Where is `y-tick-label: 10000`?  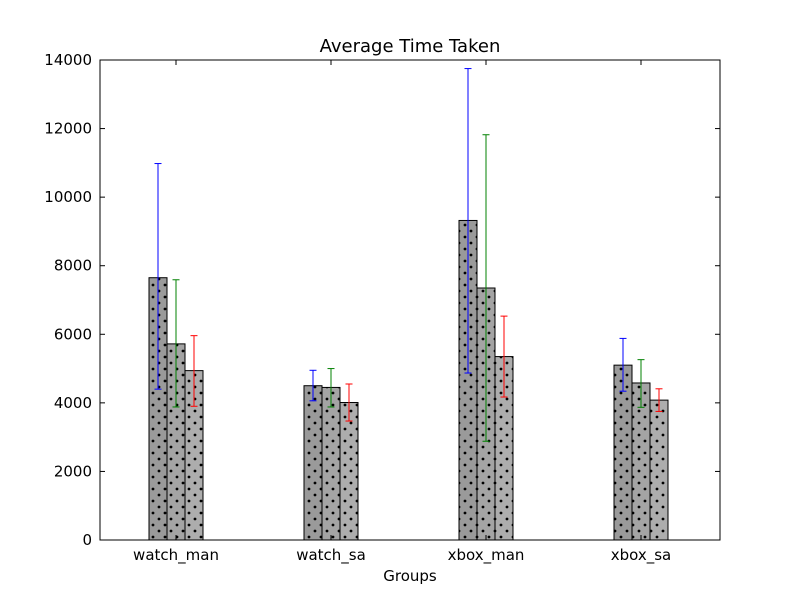
y-tick-label: 10000 is located at coordinates (68, 197).